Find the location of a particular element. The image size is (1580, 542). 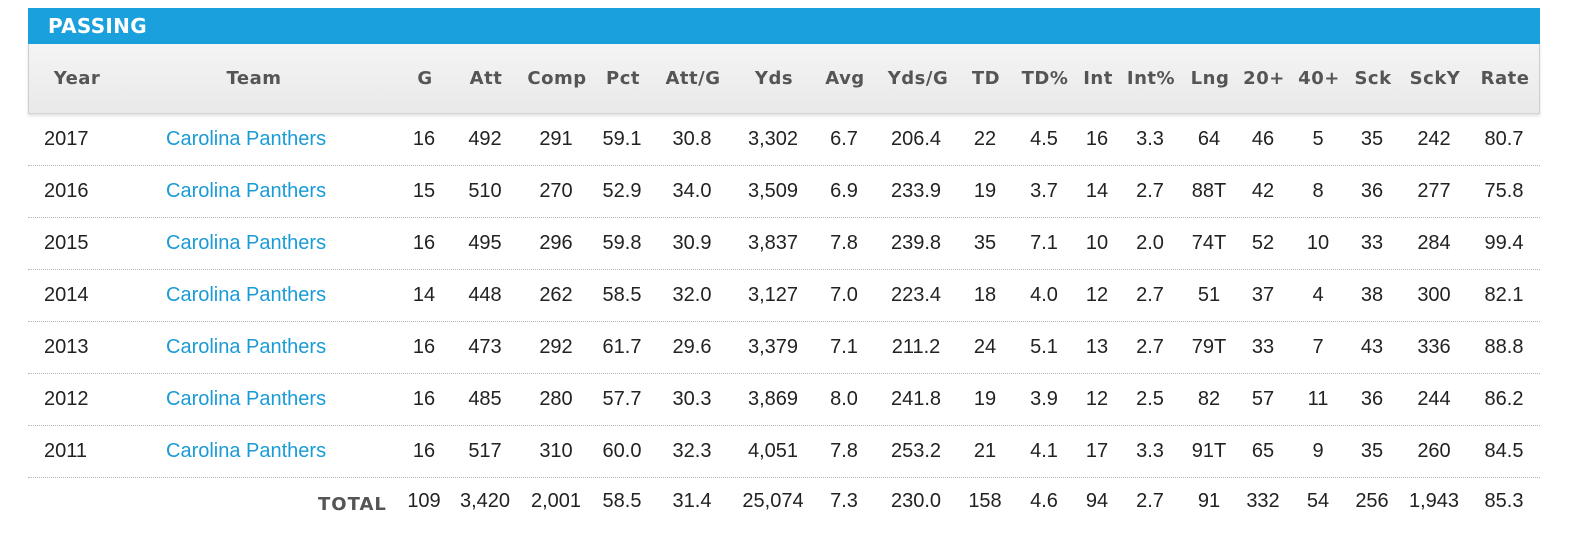

cell-lng: 88T is located at coordinates (1209, 191).